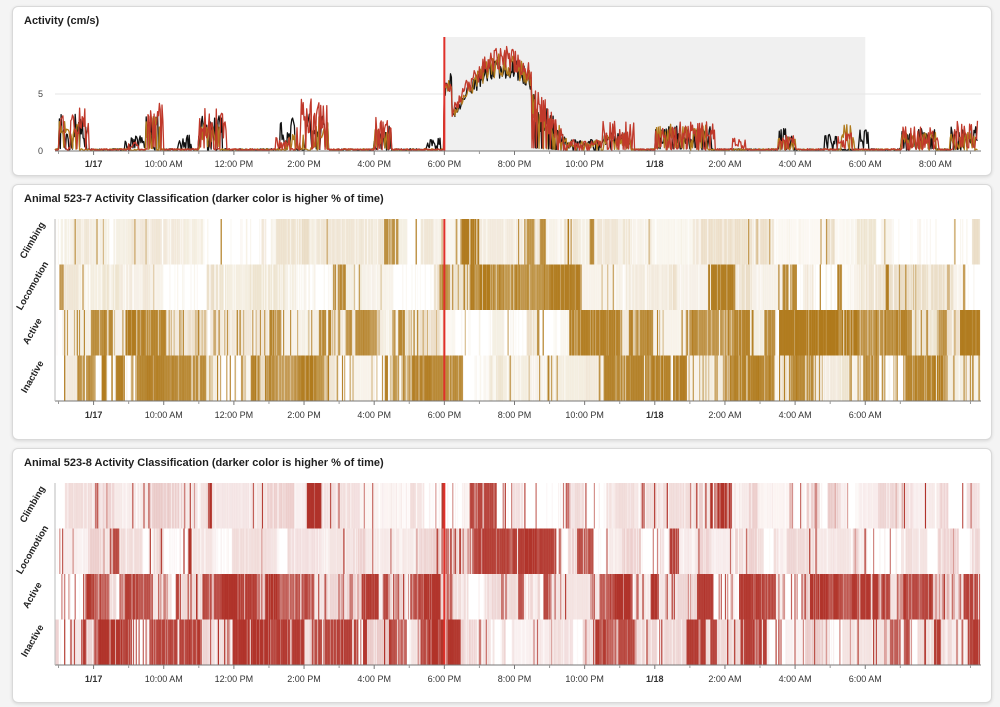 Image resolution: width=1000 pixels, height=707 pixels. I want to click on x-tick-label: 1/17, so click(94, 164).